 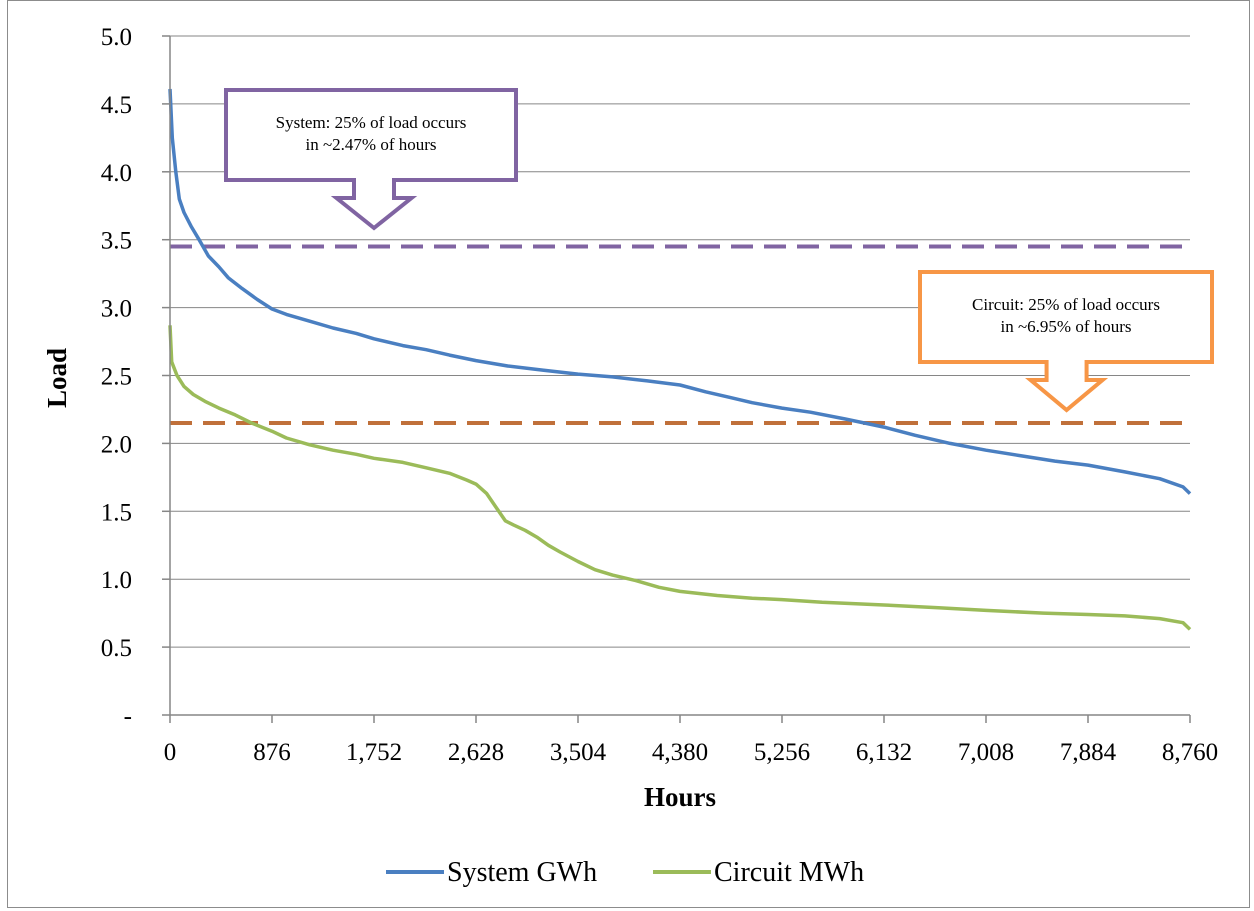 What do you see at coordinates (522, 872) in the screenshot?
I see `legend-label-system: System GWh` at bounding box center [522, 872].